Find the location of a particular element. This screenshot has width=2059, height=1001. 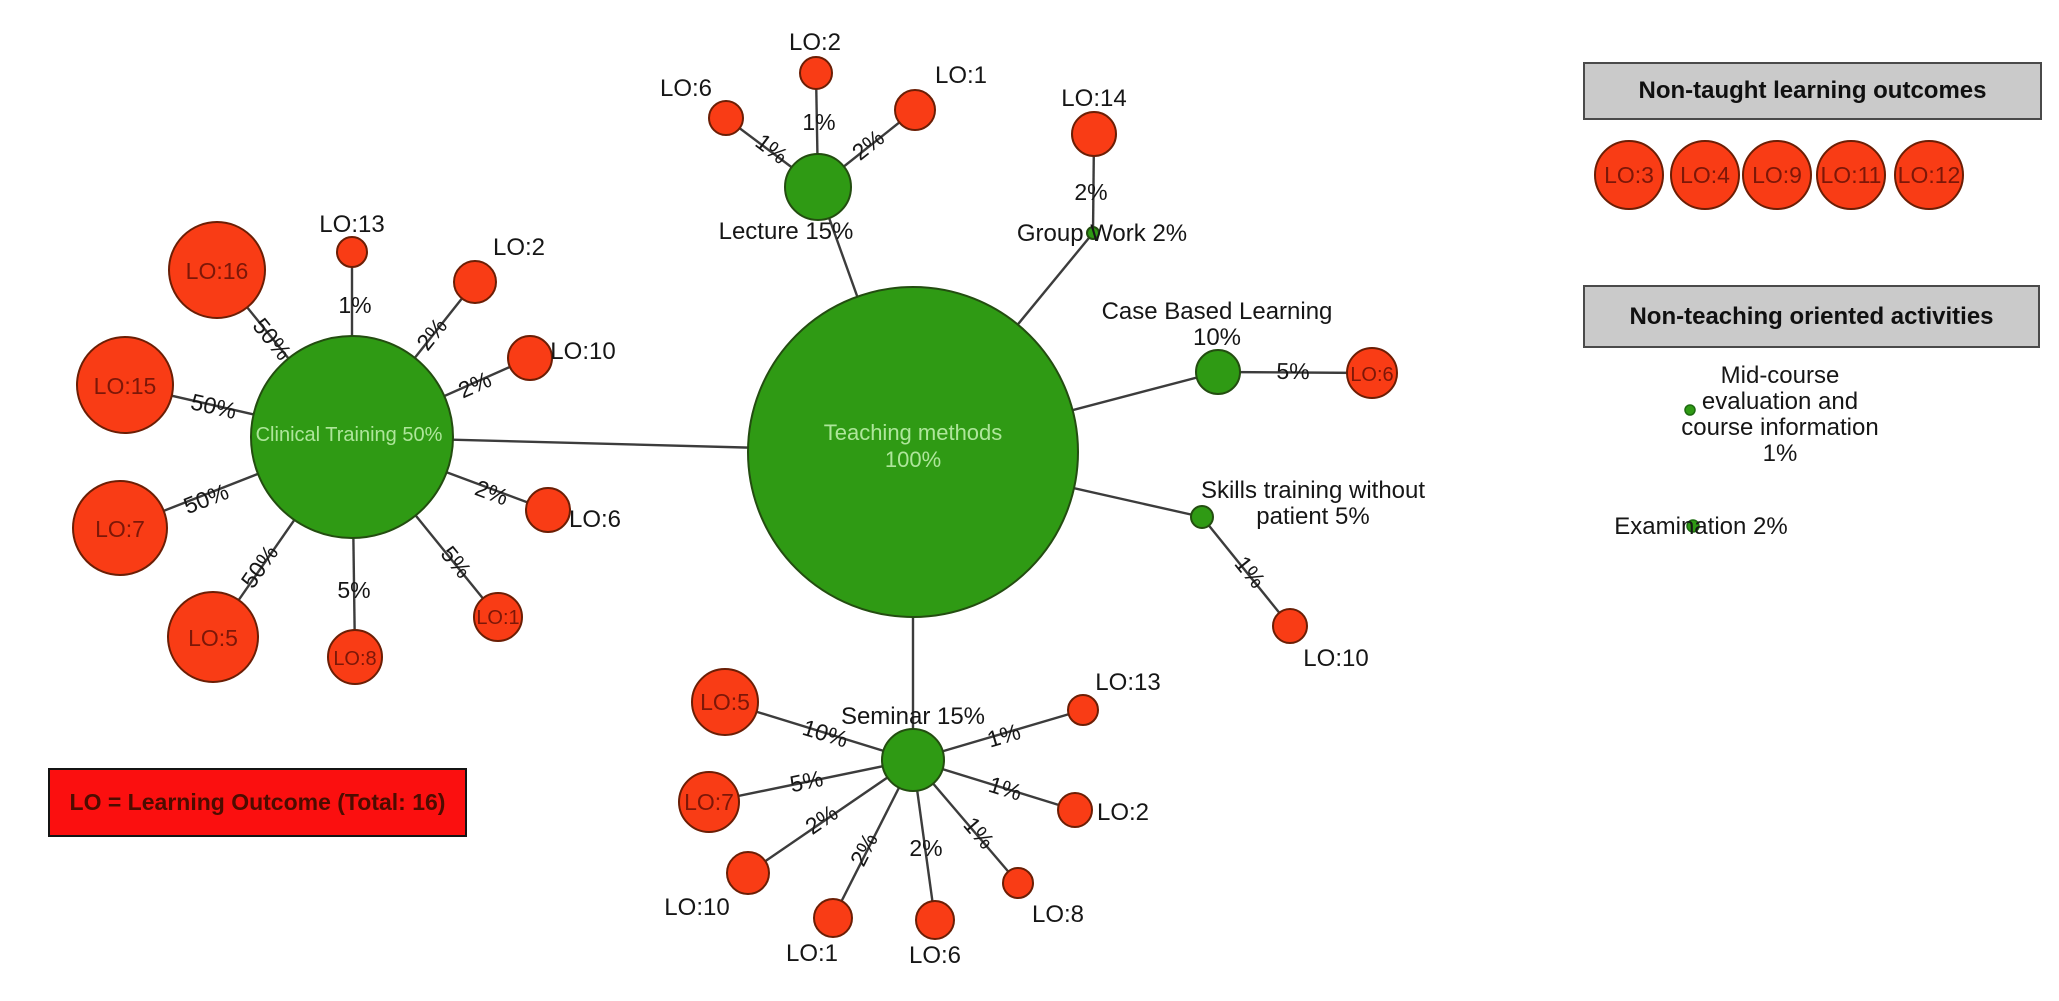

node-label-l6: LO:6 is located at coordinates (686, 88).